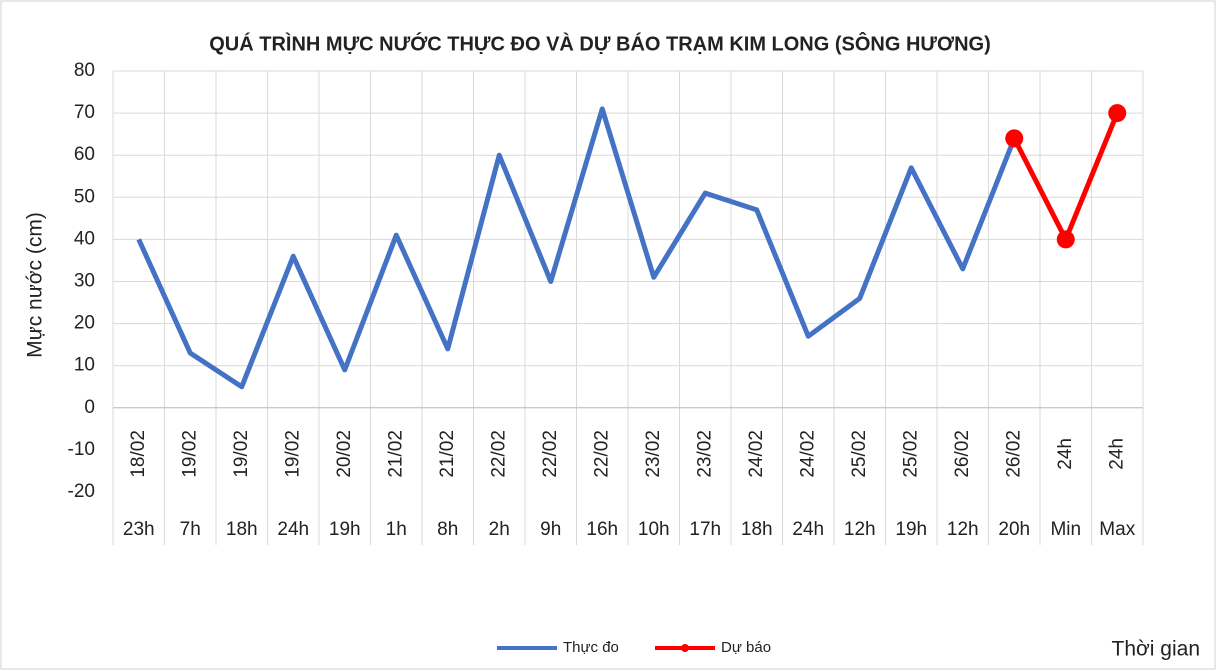 The image size is (1217, 671). What do you see at coordinates (84, 238) in the screenshot?
I see `y-tick-label: 40` at bounding box center [84, 238].